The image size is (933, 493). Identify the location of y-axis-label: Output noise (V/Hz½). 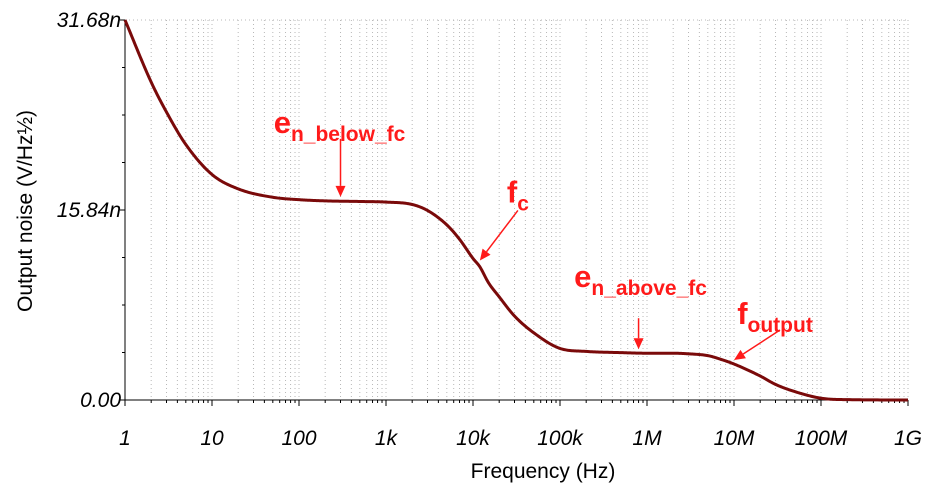
(25, 211).